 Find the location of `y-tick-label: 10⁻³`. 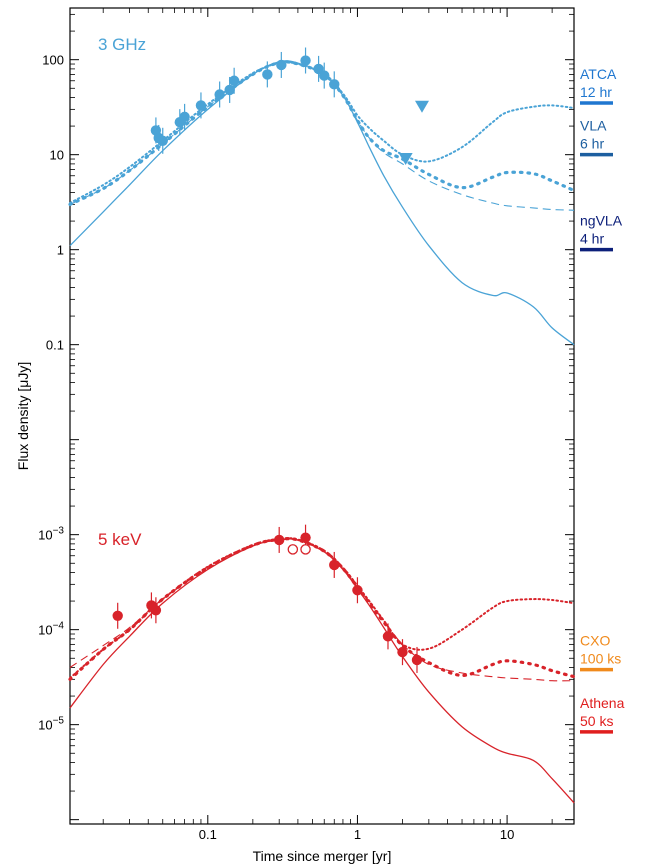

y-tick-label: 10⁻³ is located at coordinates (51, 534).